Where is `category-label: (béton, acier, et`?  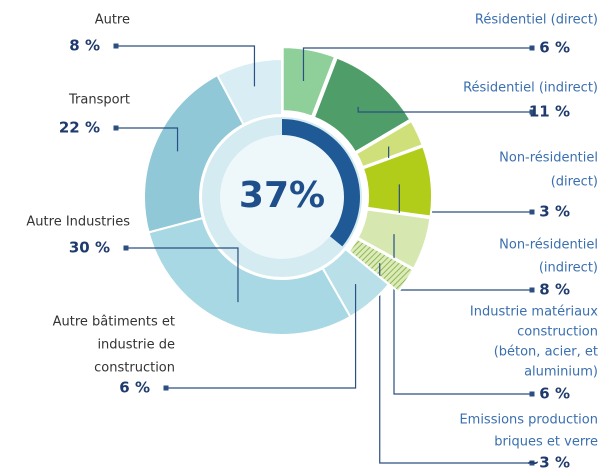 category-label: (béton, acier, et is located at coordinates (546, 352).